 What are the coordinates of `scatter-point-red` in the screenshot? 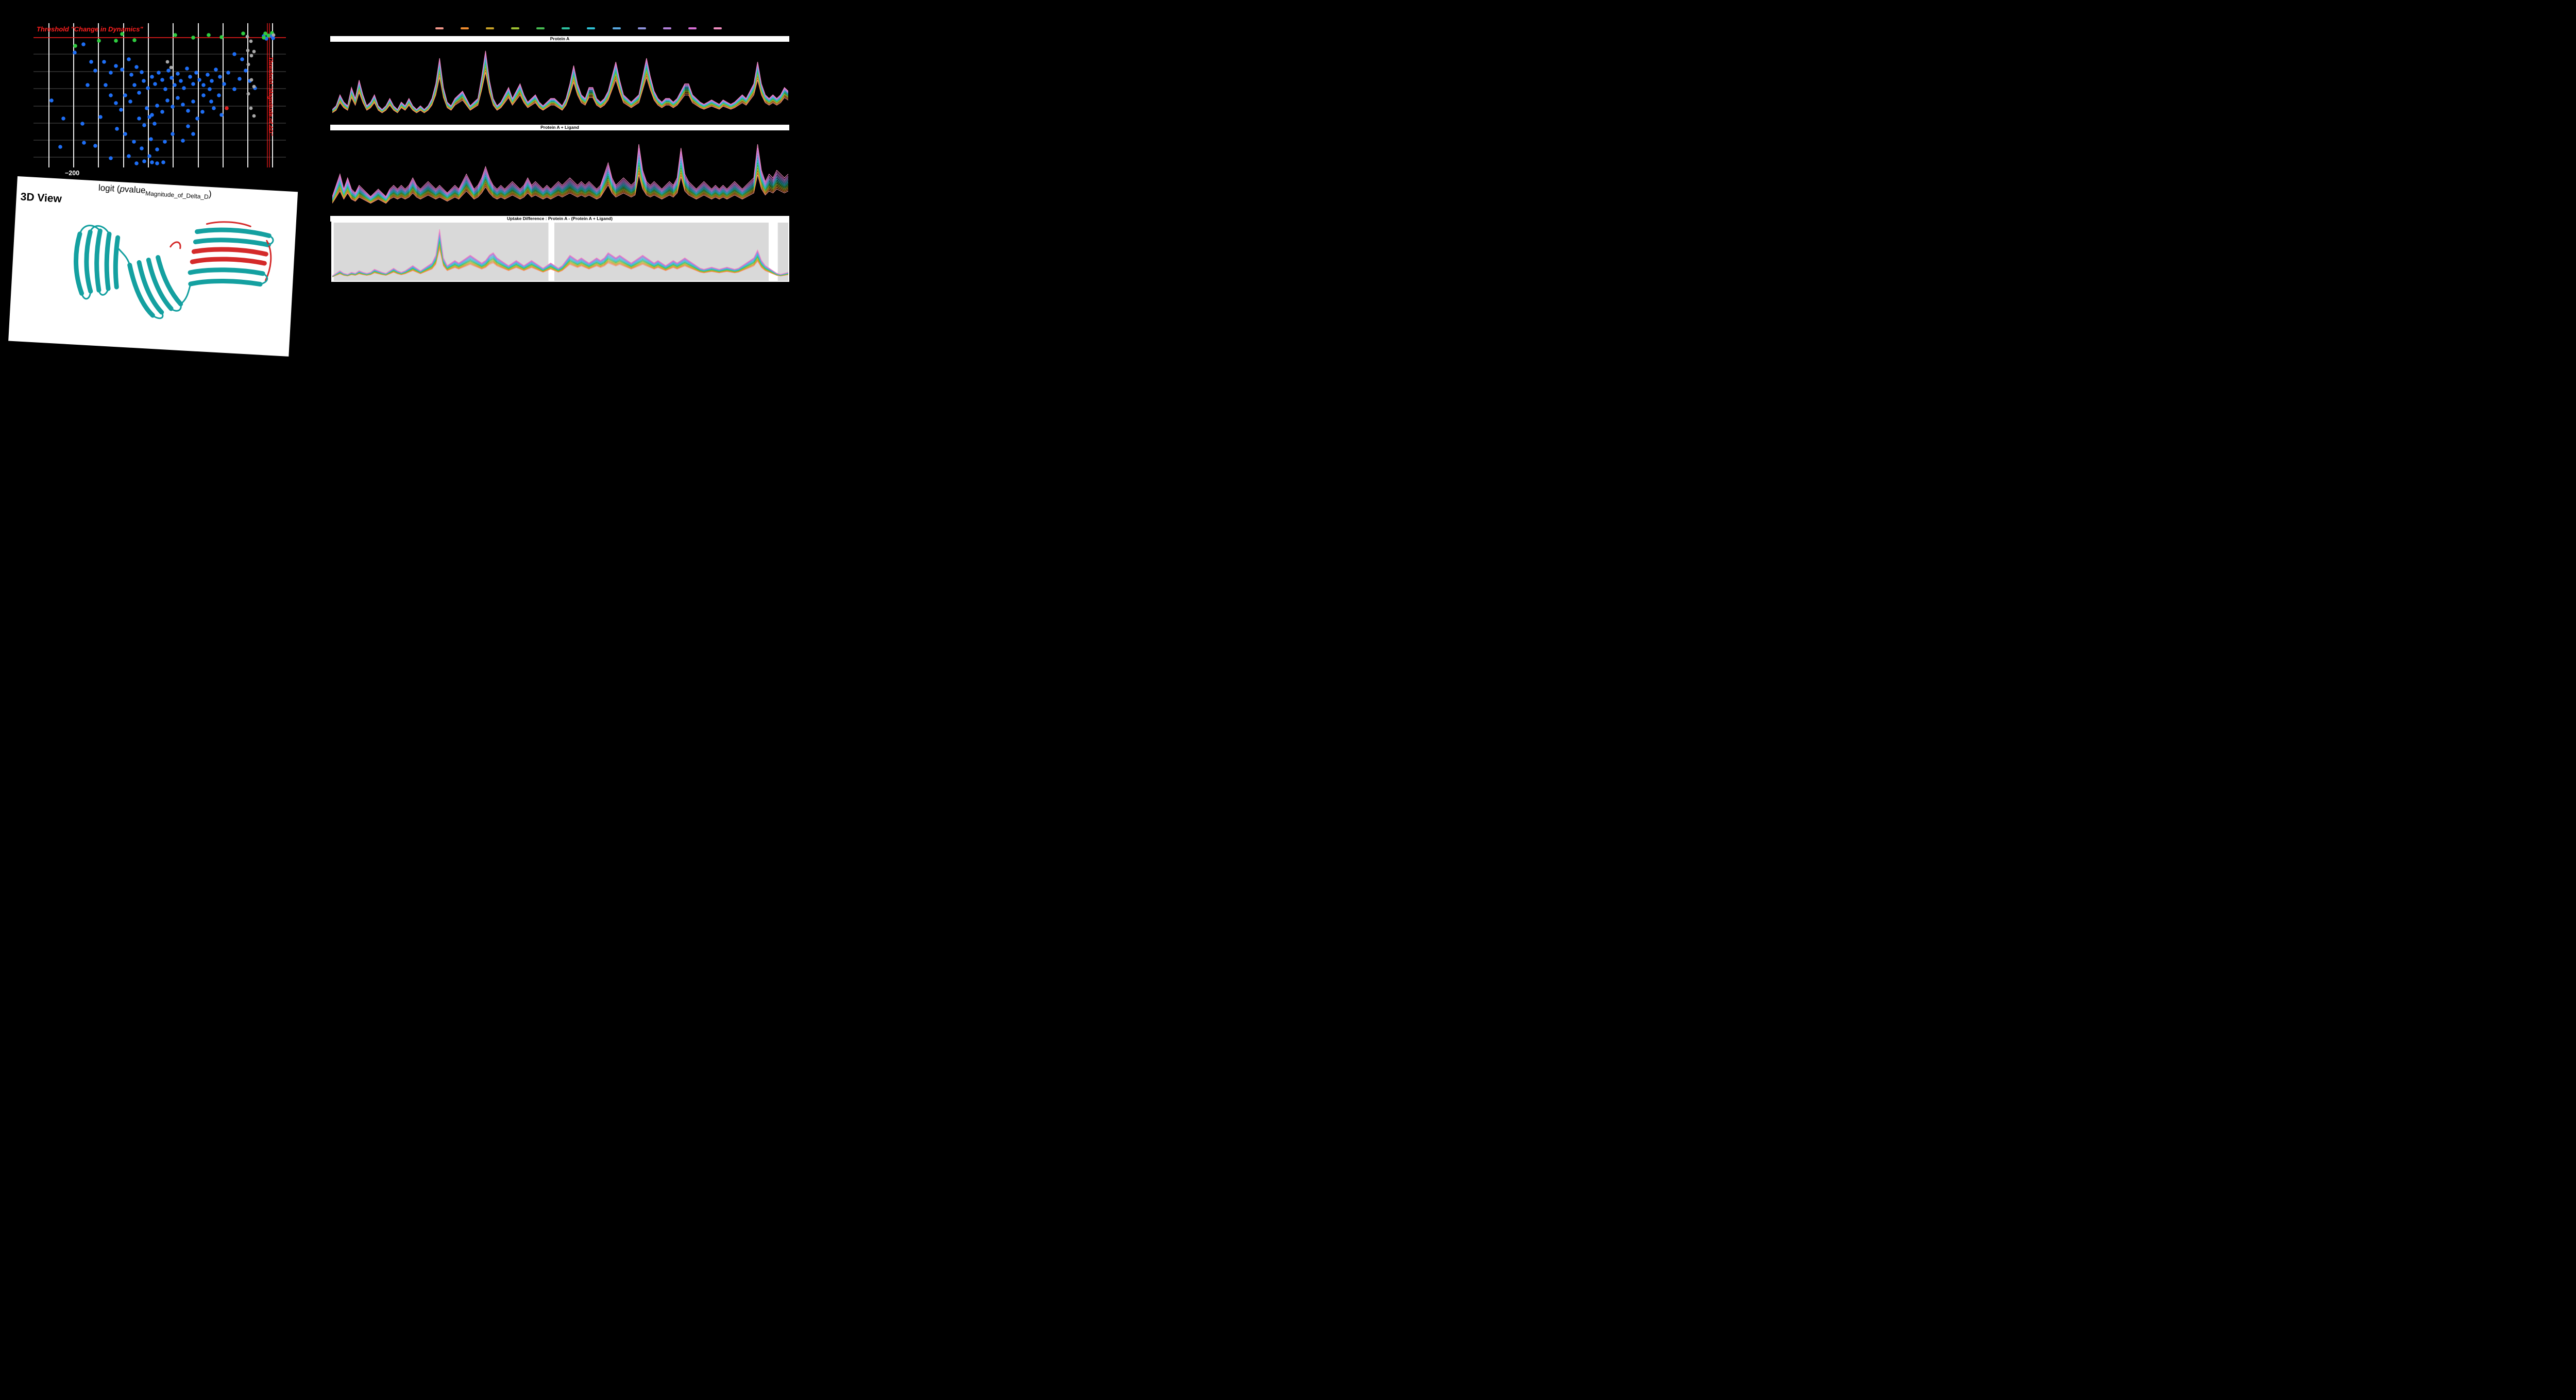 It's located at (227, 108).